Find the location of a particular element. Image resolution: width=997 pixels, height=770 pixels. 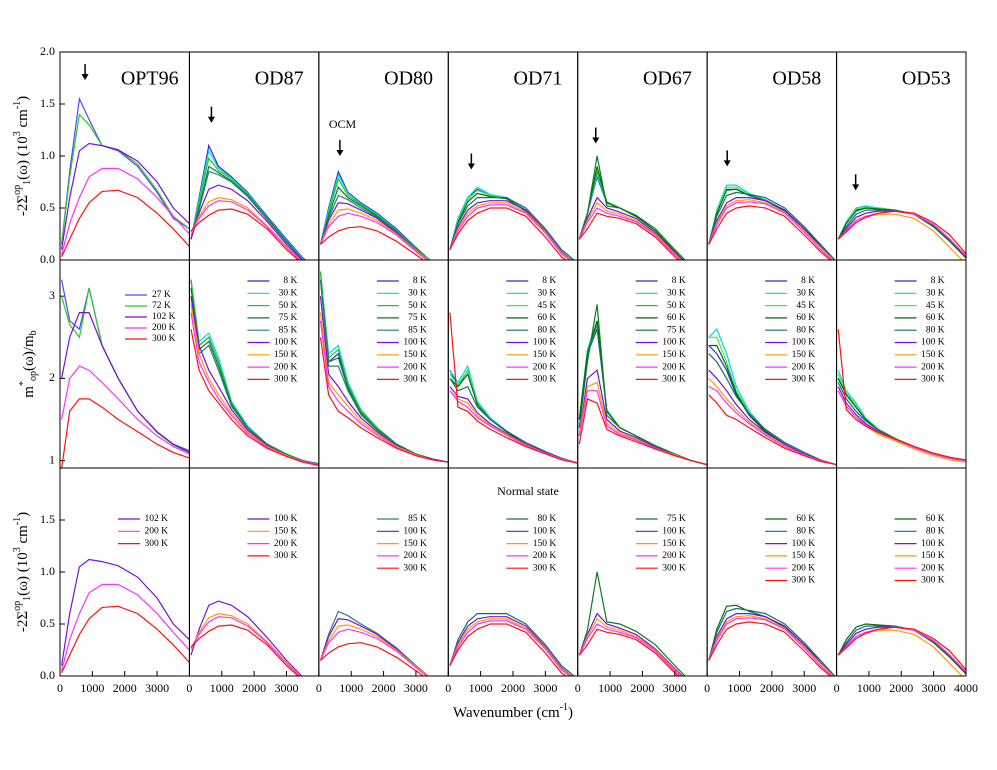

axis-label: -2Σop1(ω) (103 cm-1) is located at coordinates (22, 156).